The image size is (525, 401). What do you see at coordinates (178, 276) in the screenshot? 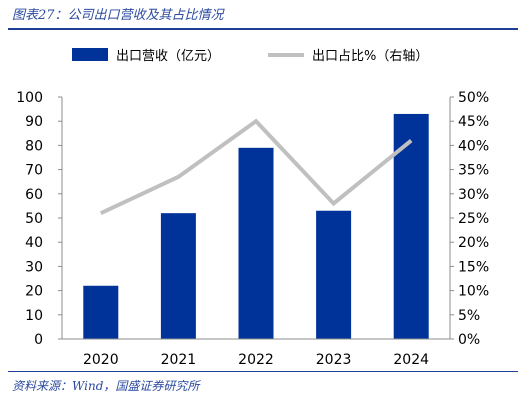
I see `bar-2021` at bounding box center [178, 276].